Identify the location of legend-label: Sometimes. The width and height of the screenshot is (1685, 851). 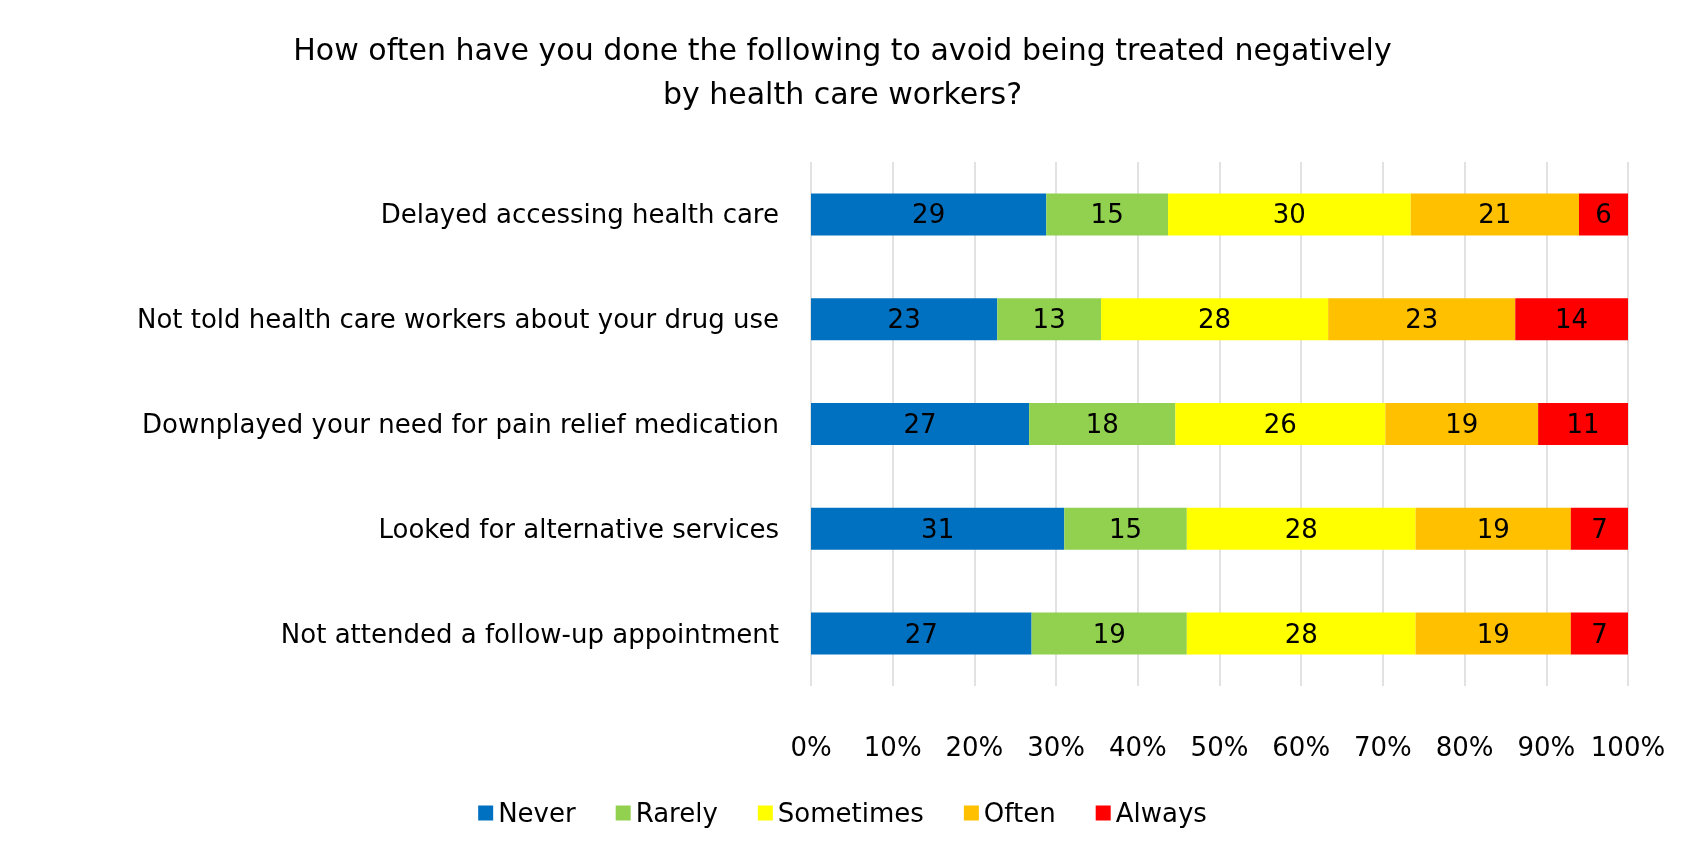
(850, 813).